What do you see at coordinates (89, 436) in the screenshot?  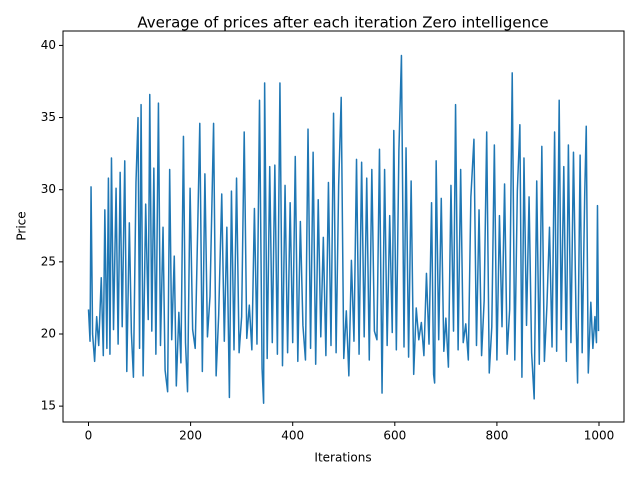 I see `x-tick-label: 0` at bounding box center [89, 436].